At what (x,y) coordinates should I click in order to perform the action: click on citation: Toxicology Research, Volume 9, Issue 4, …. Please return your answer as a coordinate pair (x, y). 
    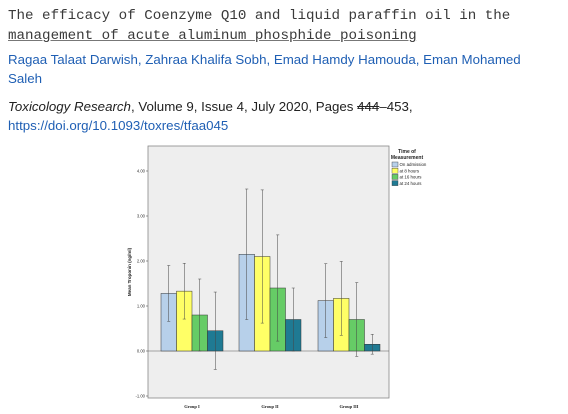
    Looking at the image, I should click on (210, 116).